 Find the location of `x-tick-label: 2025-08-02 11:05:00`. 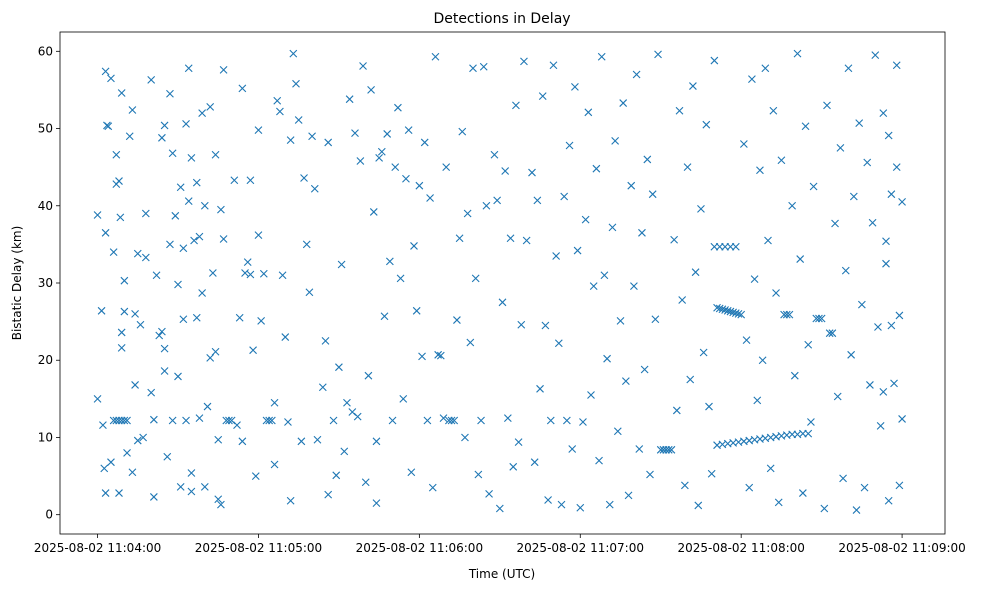

x-tick-label: 2025-08-02 11:05:00 is located at coordinates (258, 548).